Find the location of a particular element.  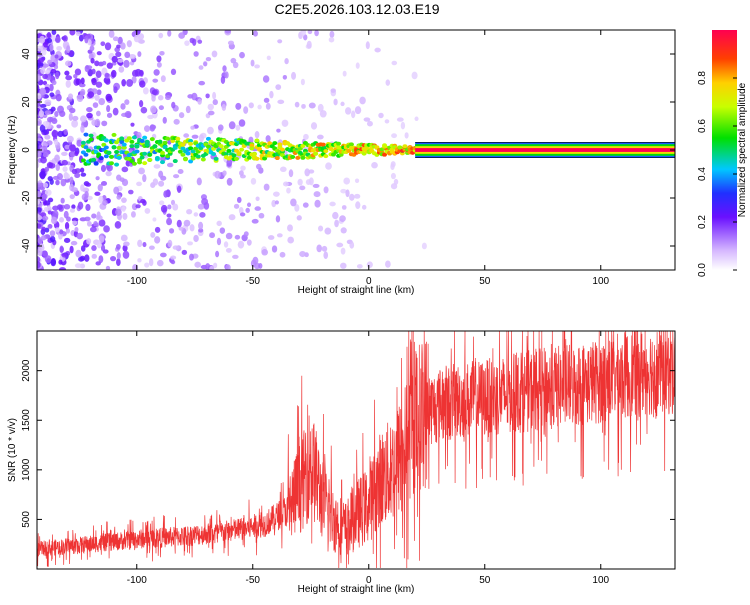

snr-x-label: Height of straight line (km) is located at coordinates (356, 589).